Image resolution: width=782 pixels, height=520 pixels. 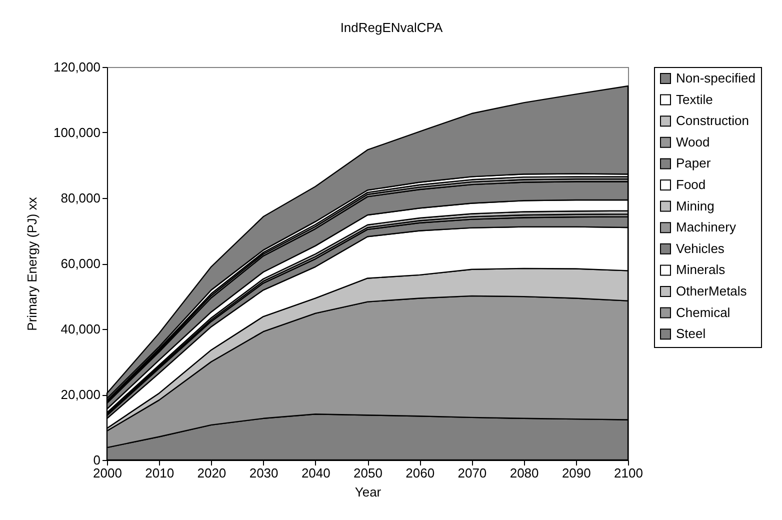 What do you see at coordinates (700, 248) in the screenshot?
I see `legend-label: Vehicles` at bounding box center [700, 248].